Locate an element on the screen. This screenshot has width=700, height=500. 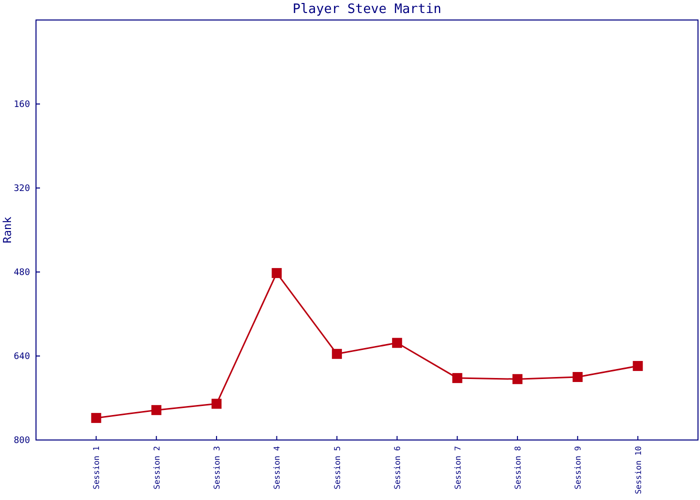
x-tick-label: Session 1 is located at coordinates (97, 468).